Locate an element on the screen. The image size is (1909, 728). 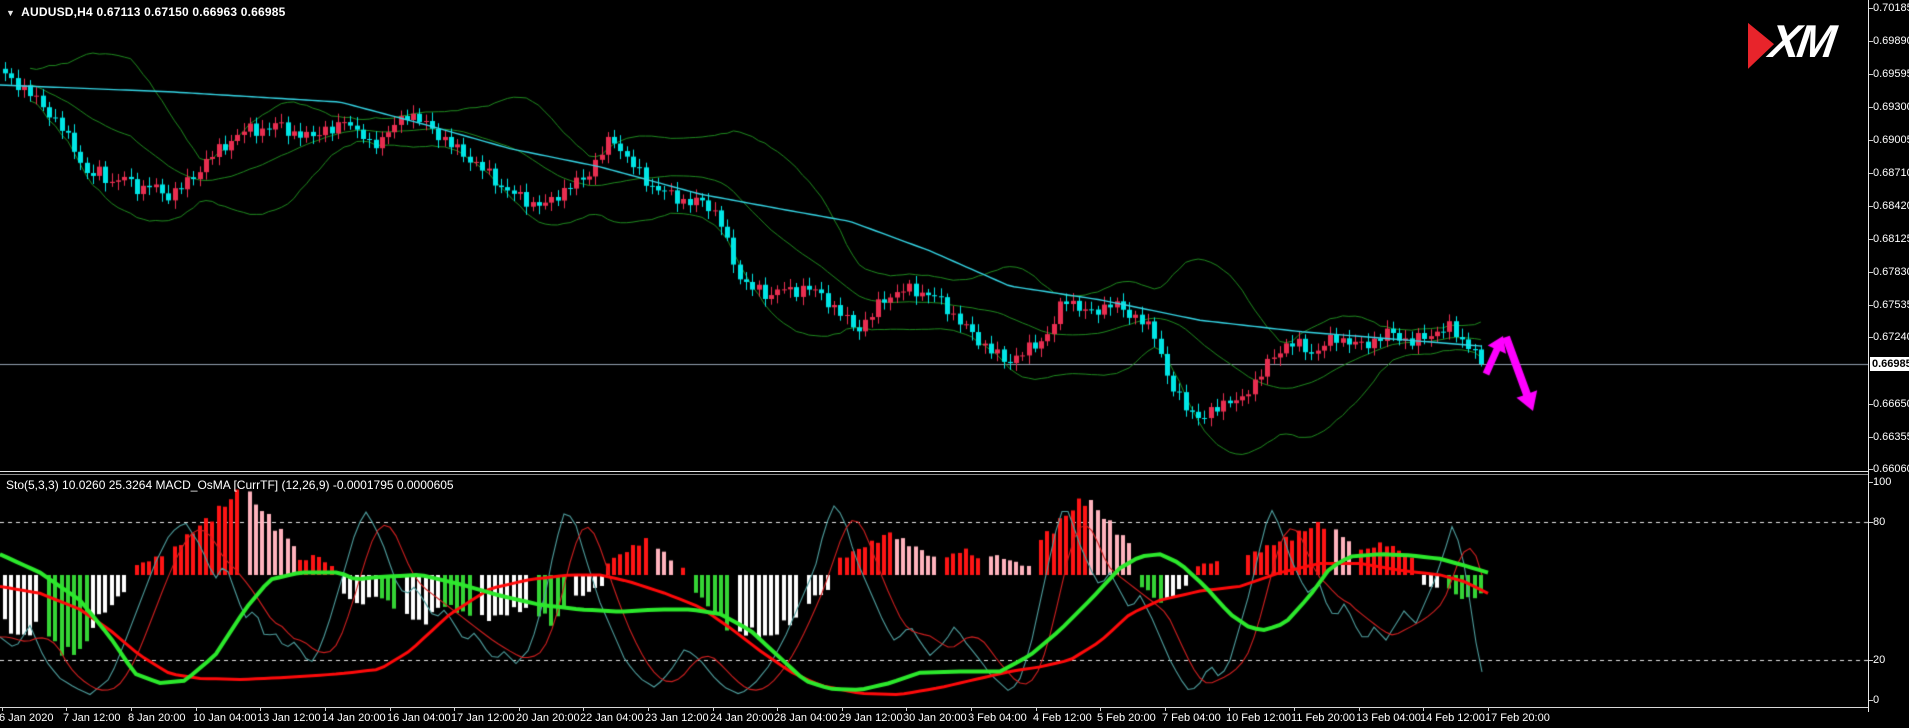
time-axis-border is located at coordinates (934, 707).